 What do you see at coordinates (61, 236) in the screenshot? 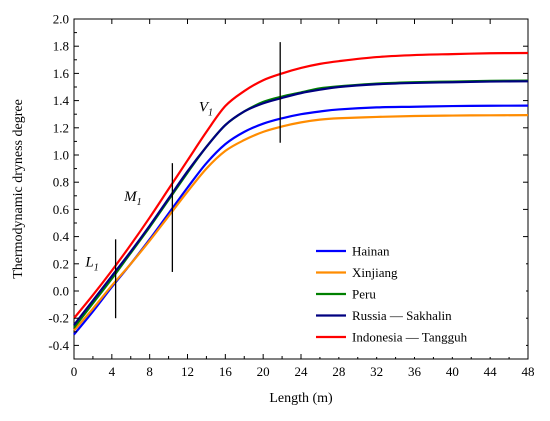
I see `y-tick-label: 0.4` at bounding box center [61, 236].